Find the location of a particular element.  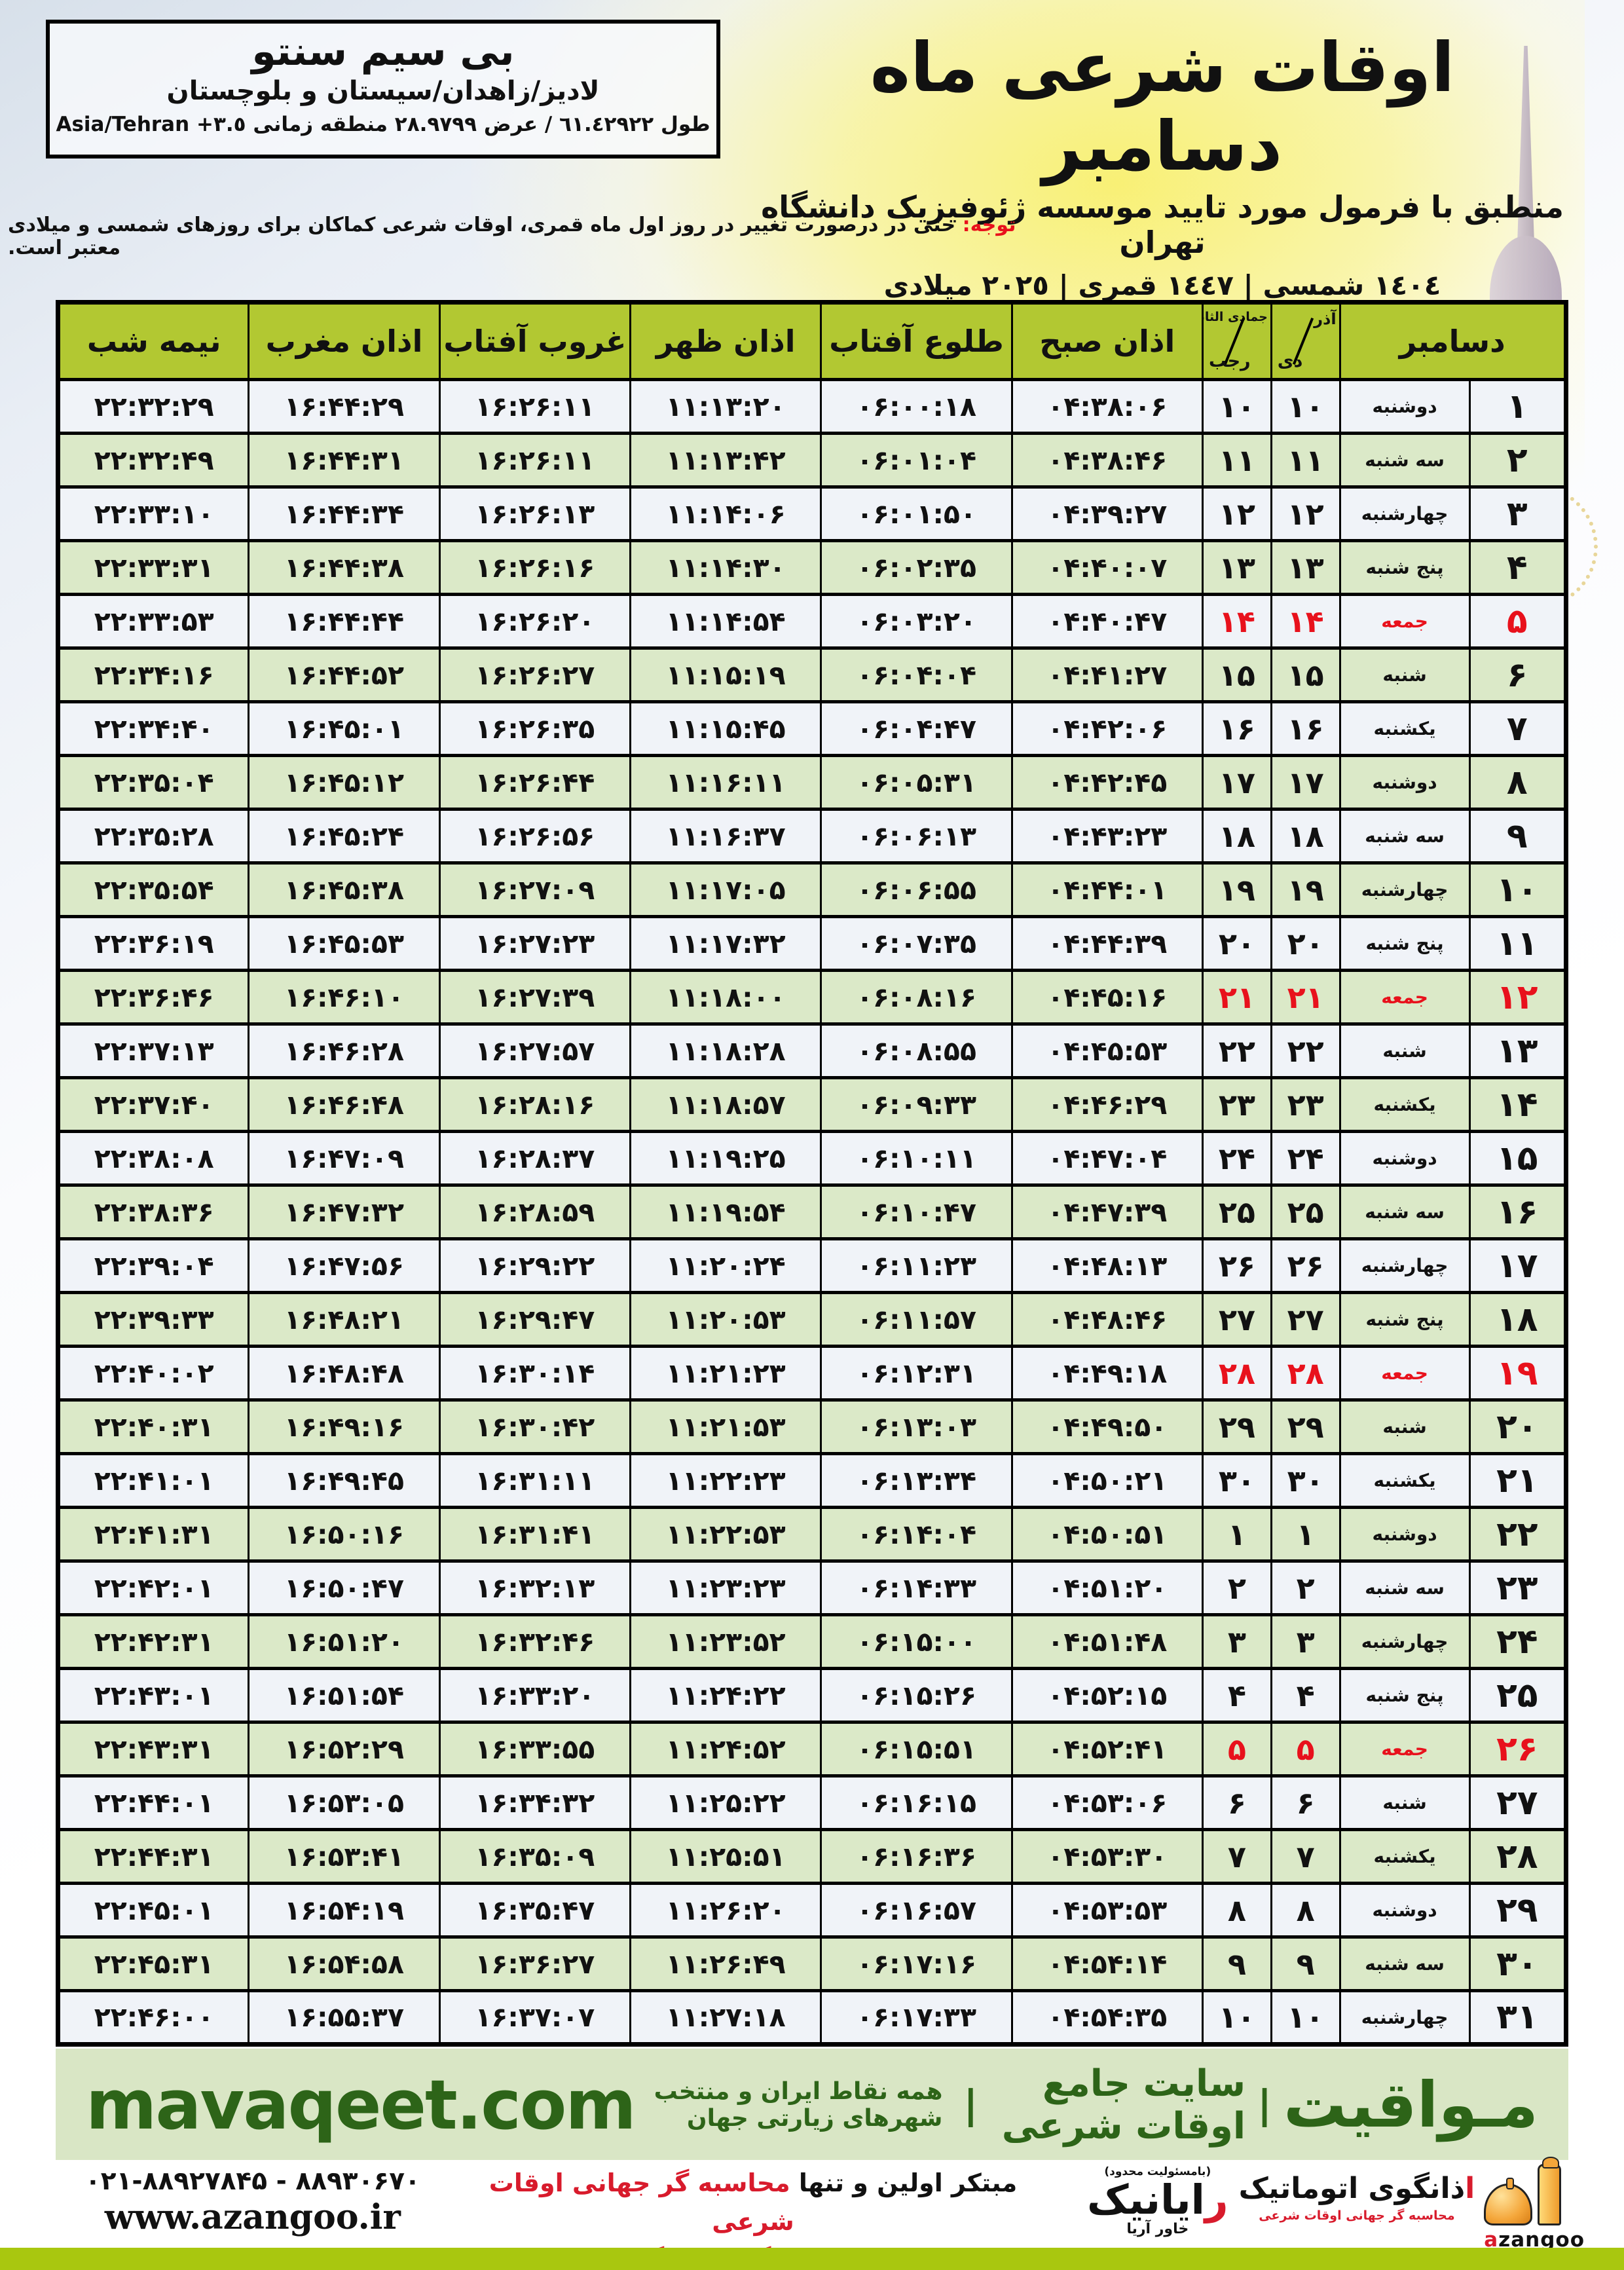

cell-fajr-time: ۰۴:۳۸:۰۶ is located at coordinates (1107, 406).